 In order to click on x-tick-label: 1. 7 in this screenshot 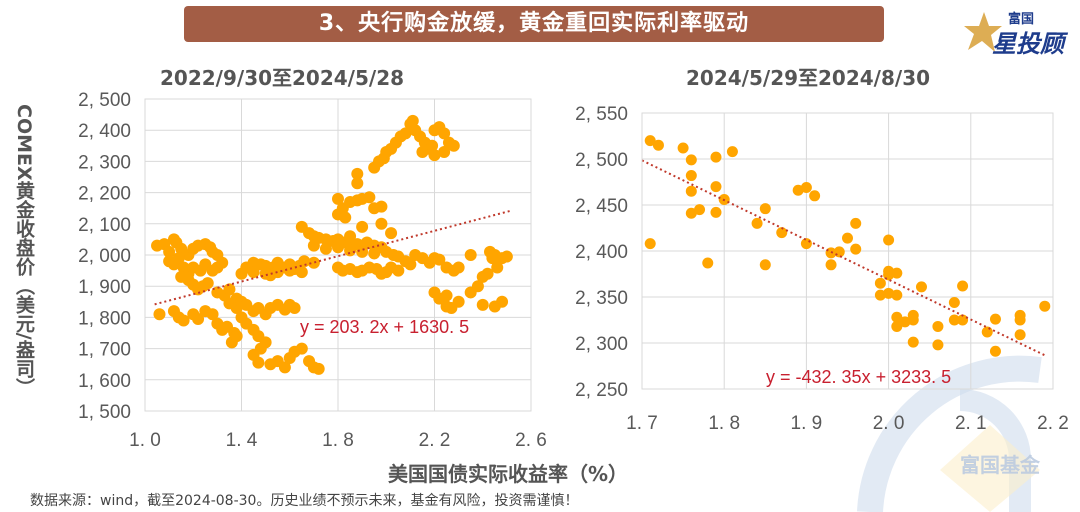, I will do `click(642, 423)`.